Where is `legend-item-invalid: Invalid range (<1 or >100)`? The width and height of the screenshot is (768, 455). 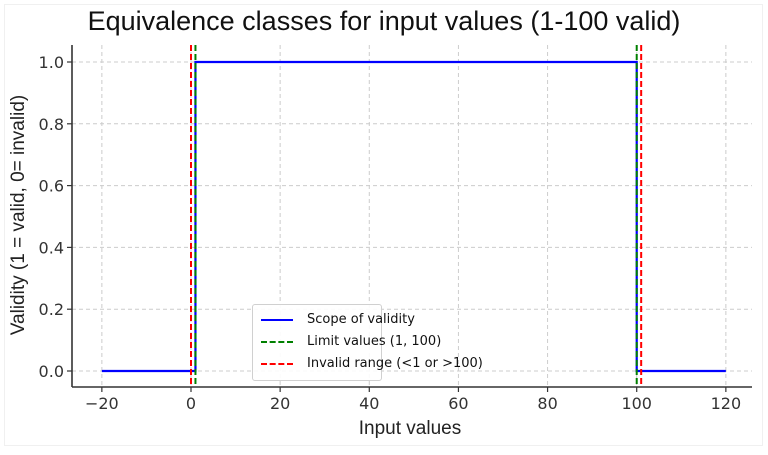 legend-item-invalid: Invalid range (<1 or >100) is located at coordinates (372, 363).